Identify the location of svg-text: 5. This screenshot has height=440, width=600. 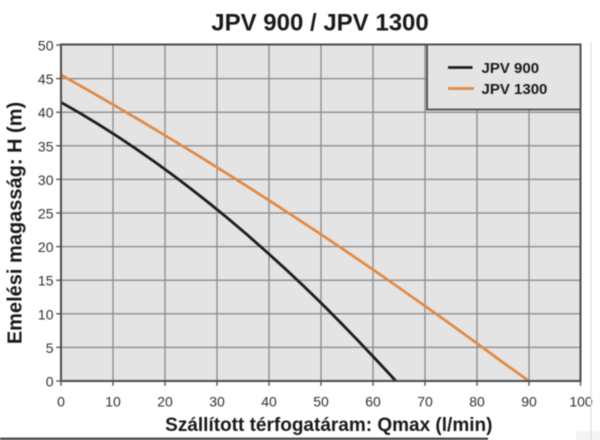
(50, 348).